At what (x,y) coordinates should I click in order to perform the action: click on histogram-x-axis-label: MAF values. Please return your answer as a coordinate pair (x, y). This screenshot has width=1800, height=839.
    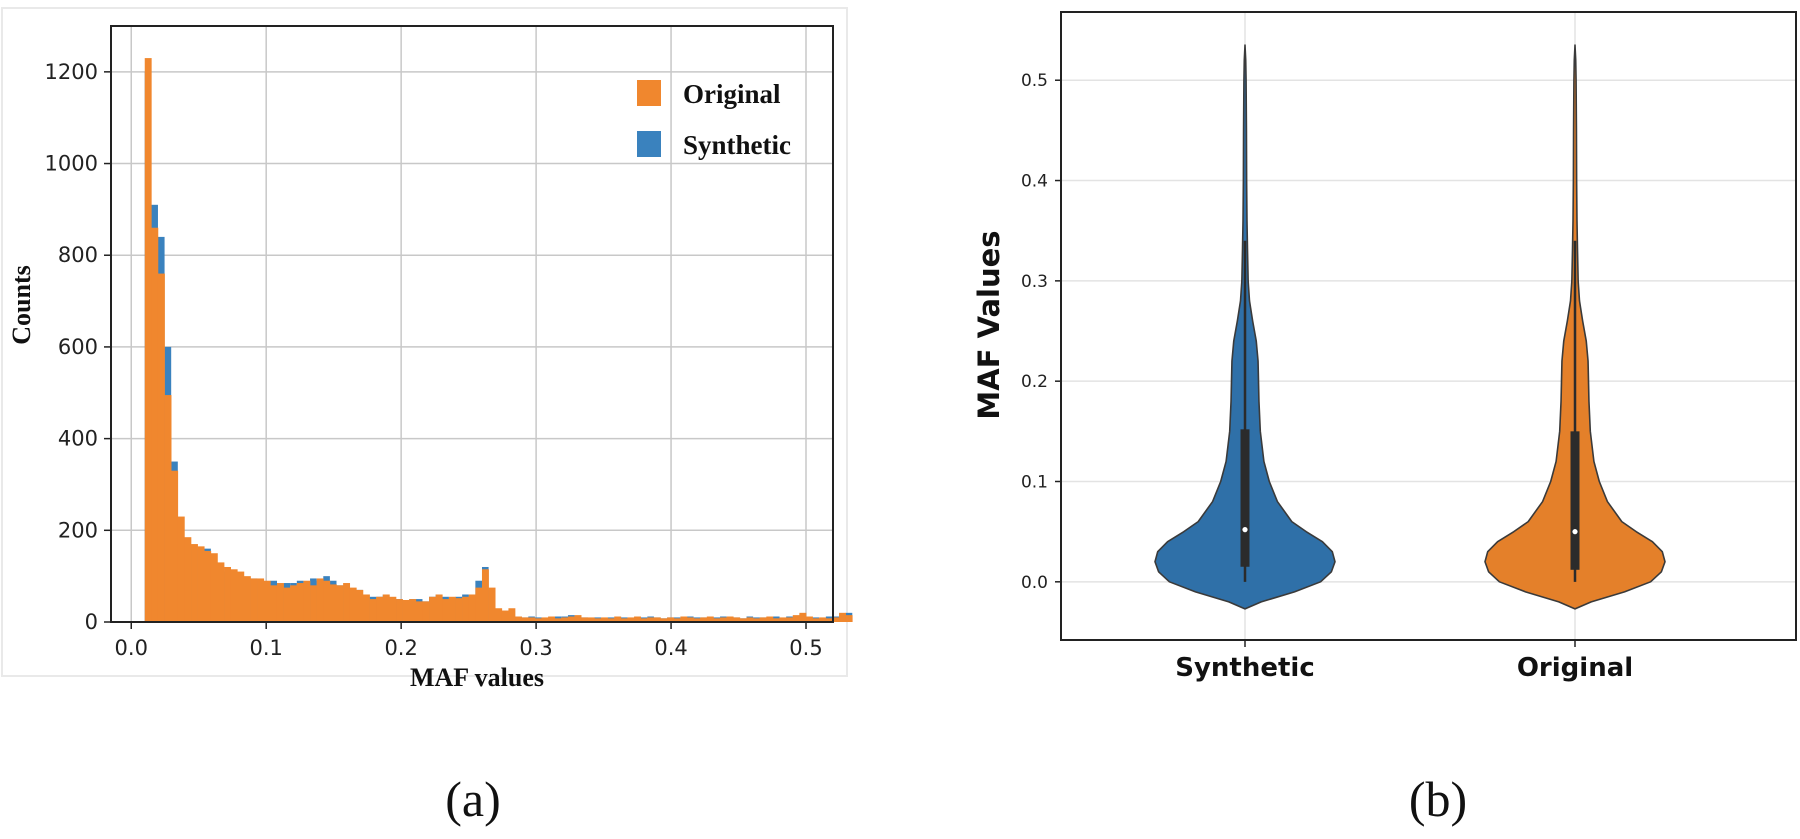
    Looking at the image, I should click on (477, 677).